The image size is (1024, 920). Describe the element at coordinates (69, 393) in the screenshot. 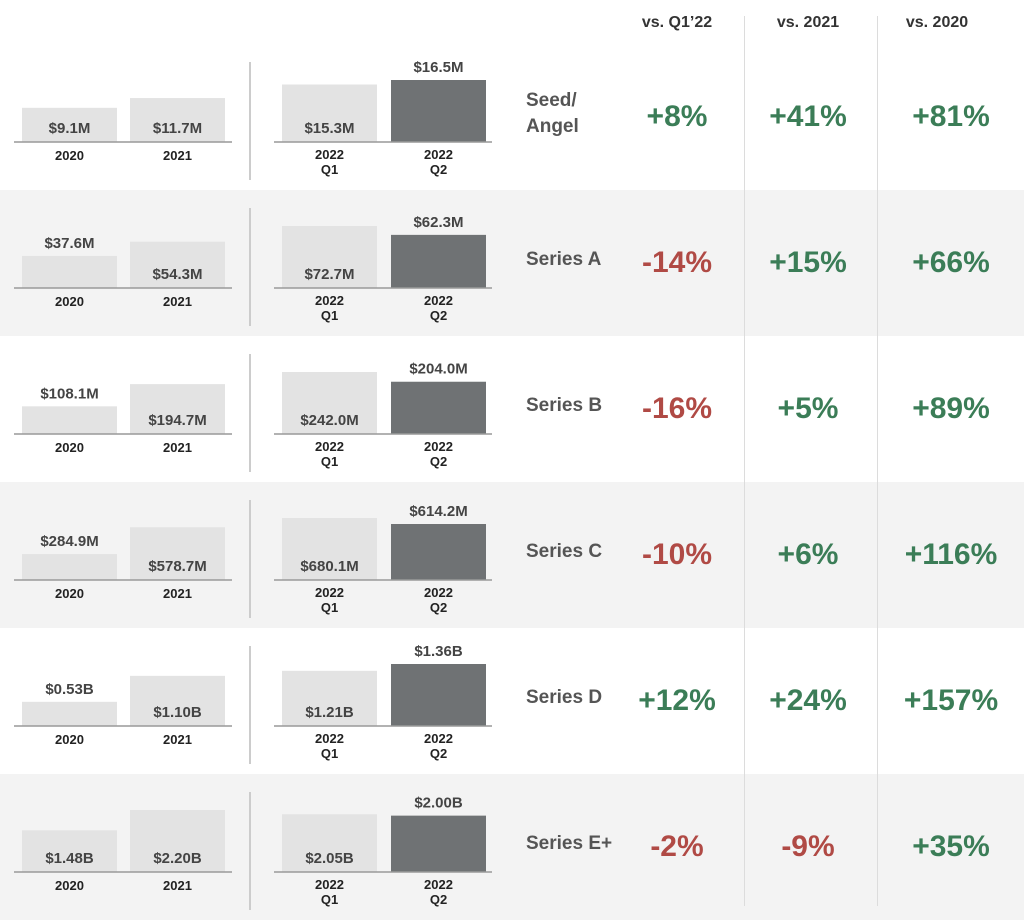

I see `bar-value-label: $108.1M` at that location.